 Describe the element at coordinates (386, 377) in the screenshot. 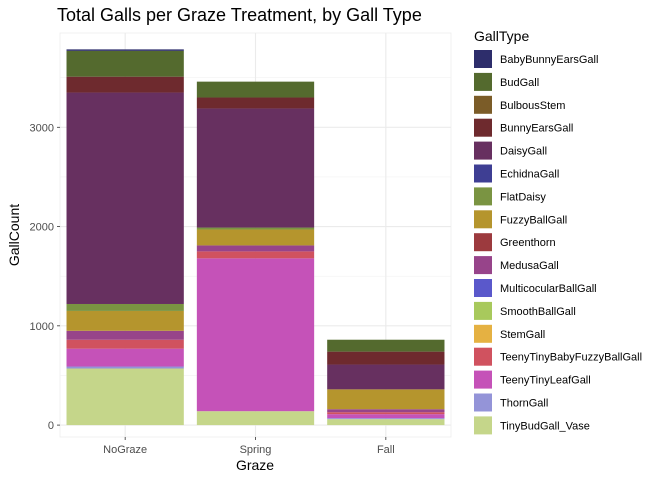

I see `bar-segment-Fall-DaisyGall` at that location.